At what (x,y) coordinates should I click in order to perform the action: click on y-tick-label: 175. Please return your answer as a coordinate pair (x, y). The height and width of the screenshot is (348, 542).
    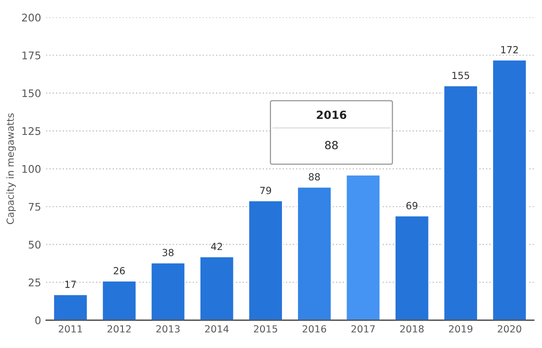
    Looking at the image, I should click on (31, 56).